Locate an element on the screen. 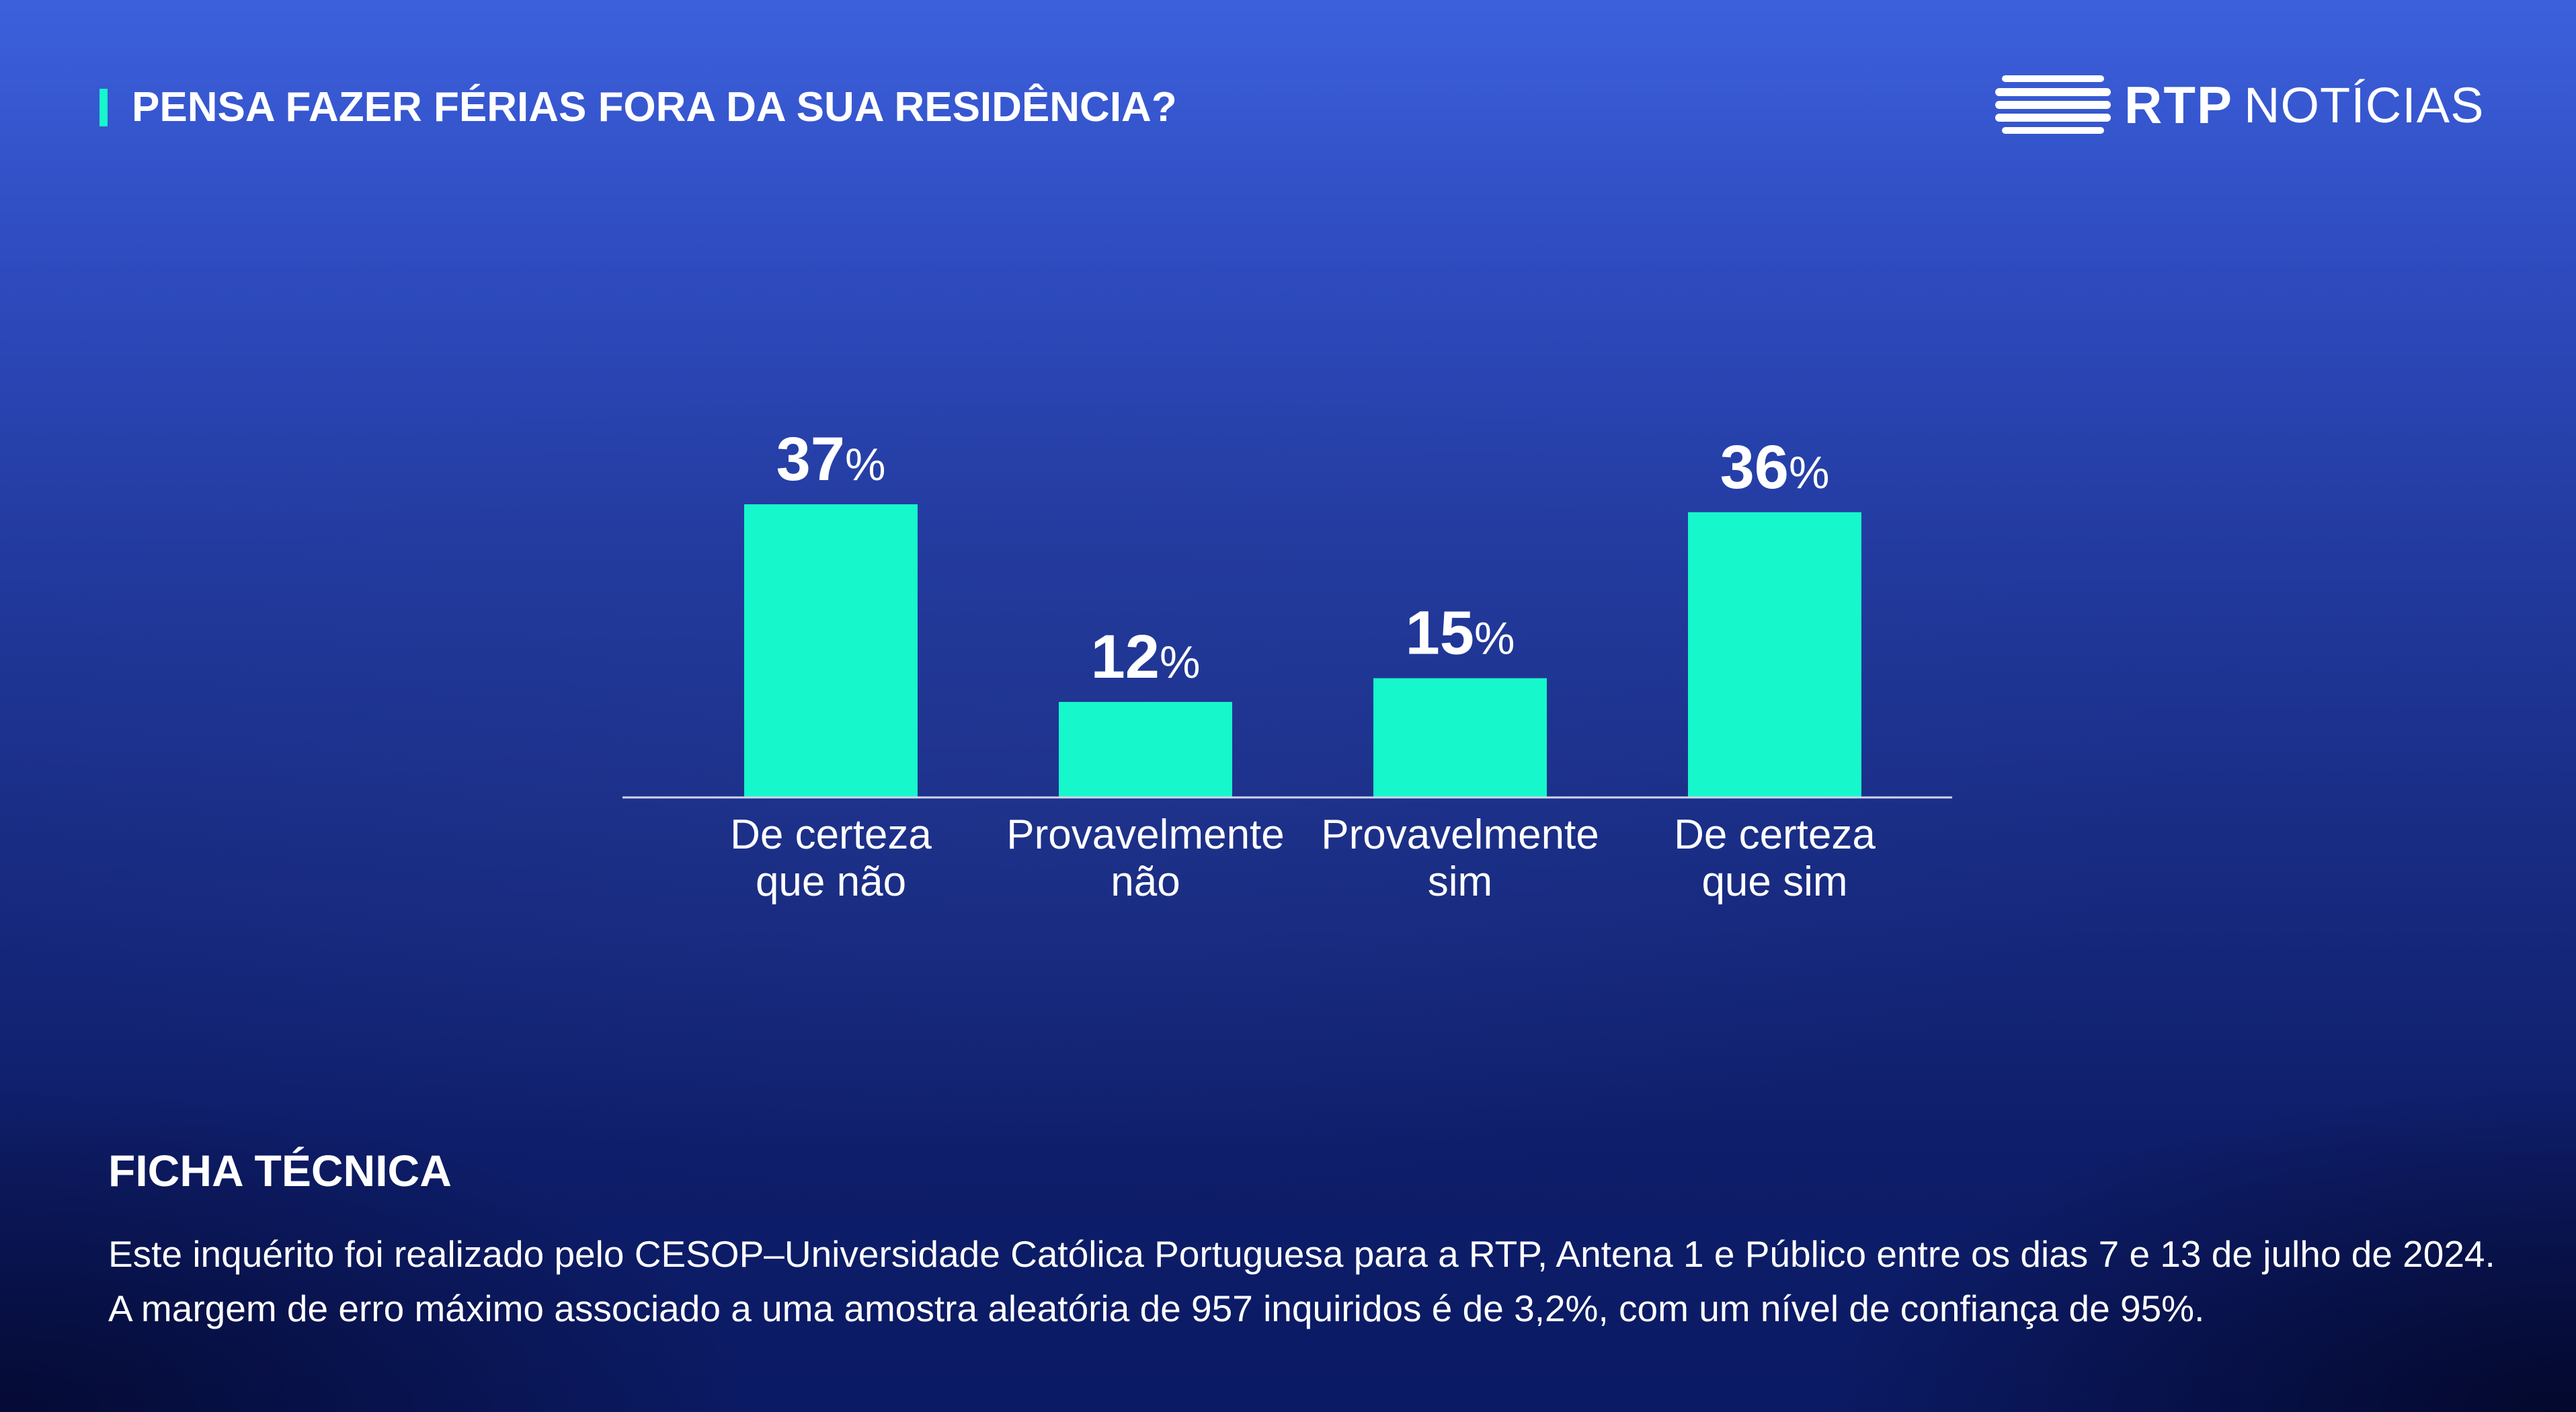  data-label: 36% is located at coordinates (1775, 467).